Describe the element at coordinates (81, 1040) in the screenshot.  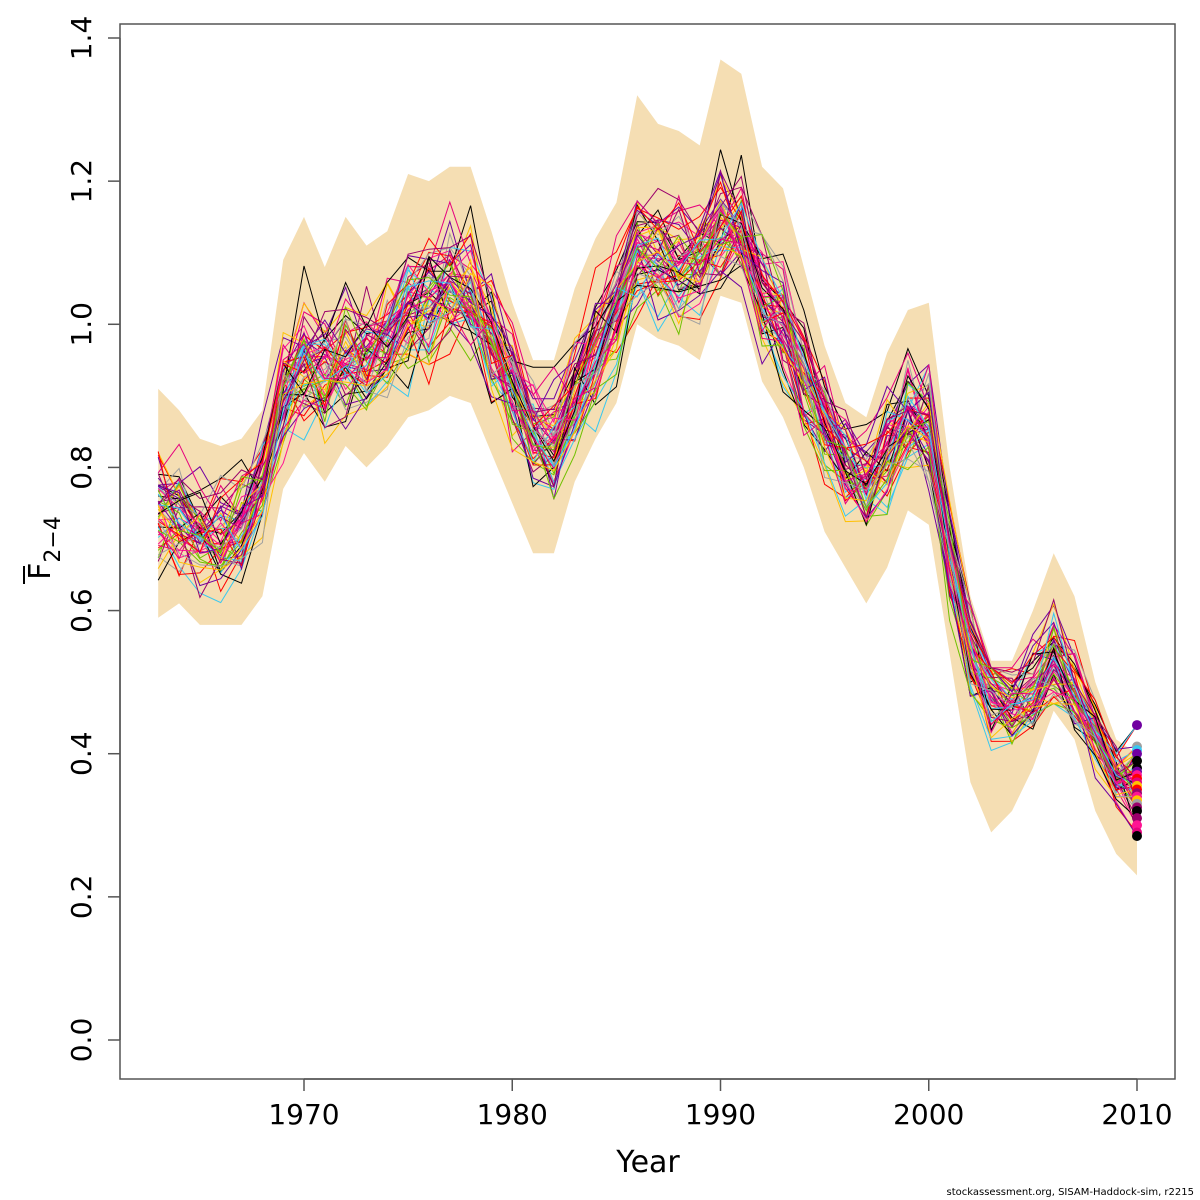
I see `y-tick-label: 0.0` at that location.